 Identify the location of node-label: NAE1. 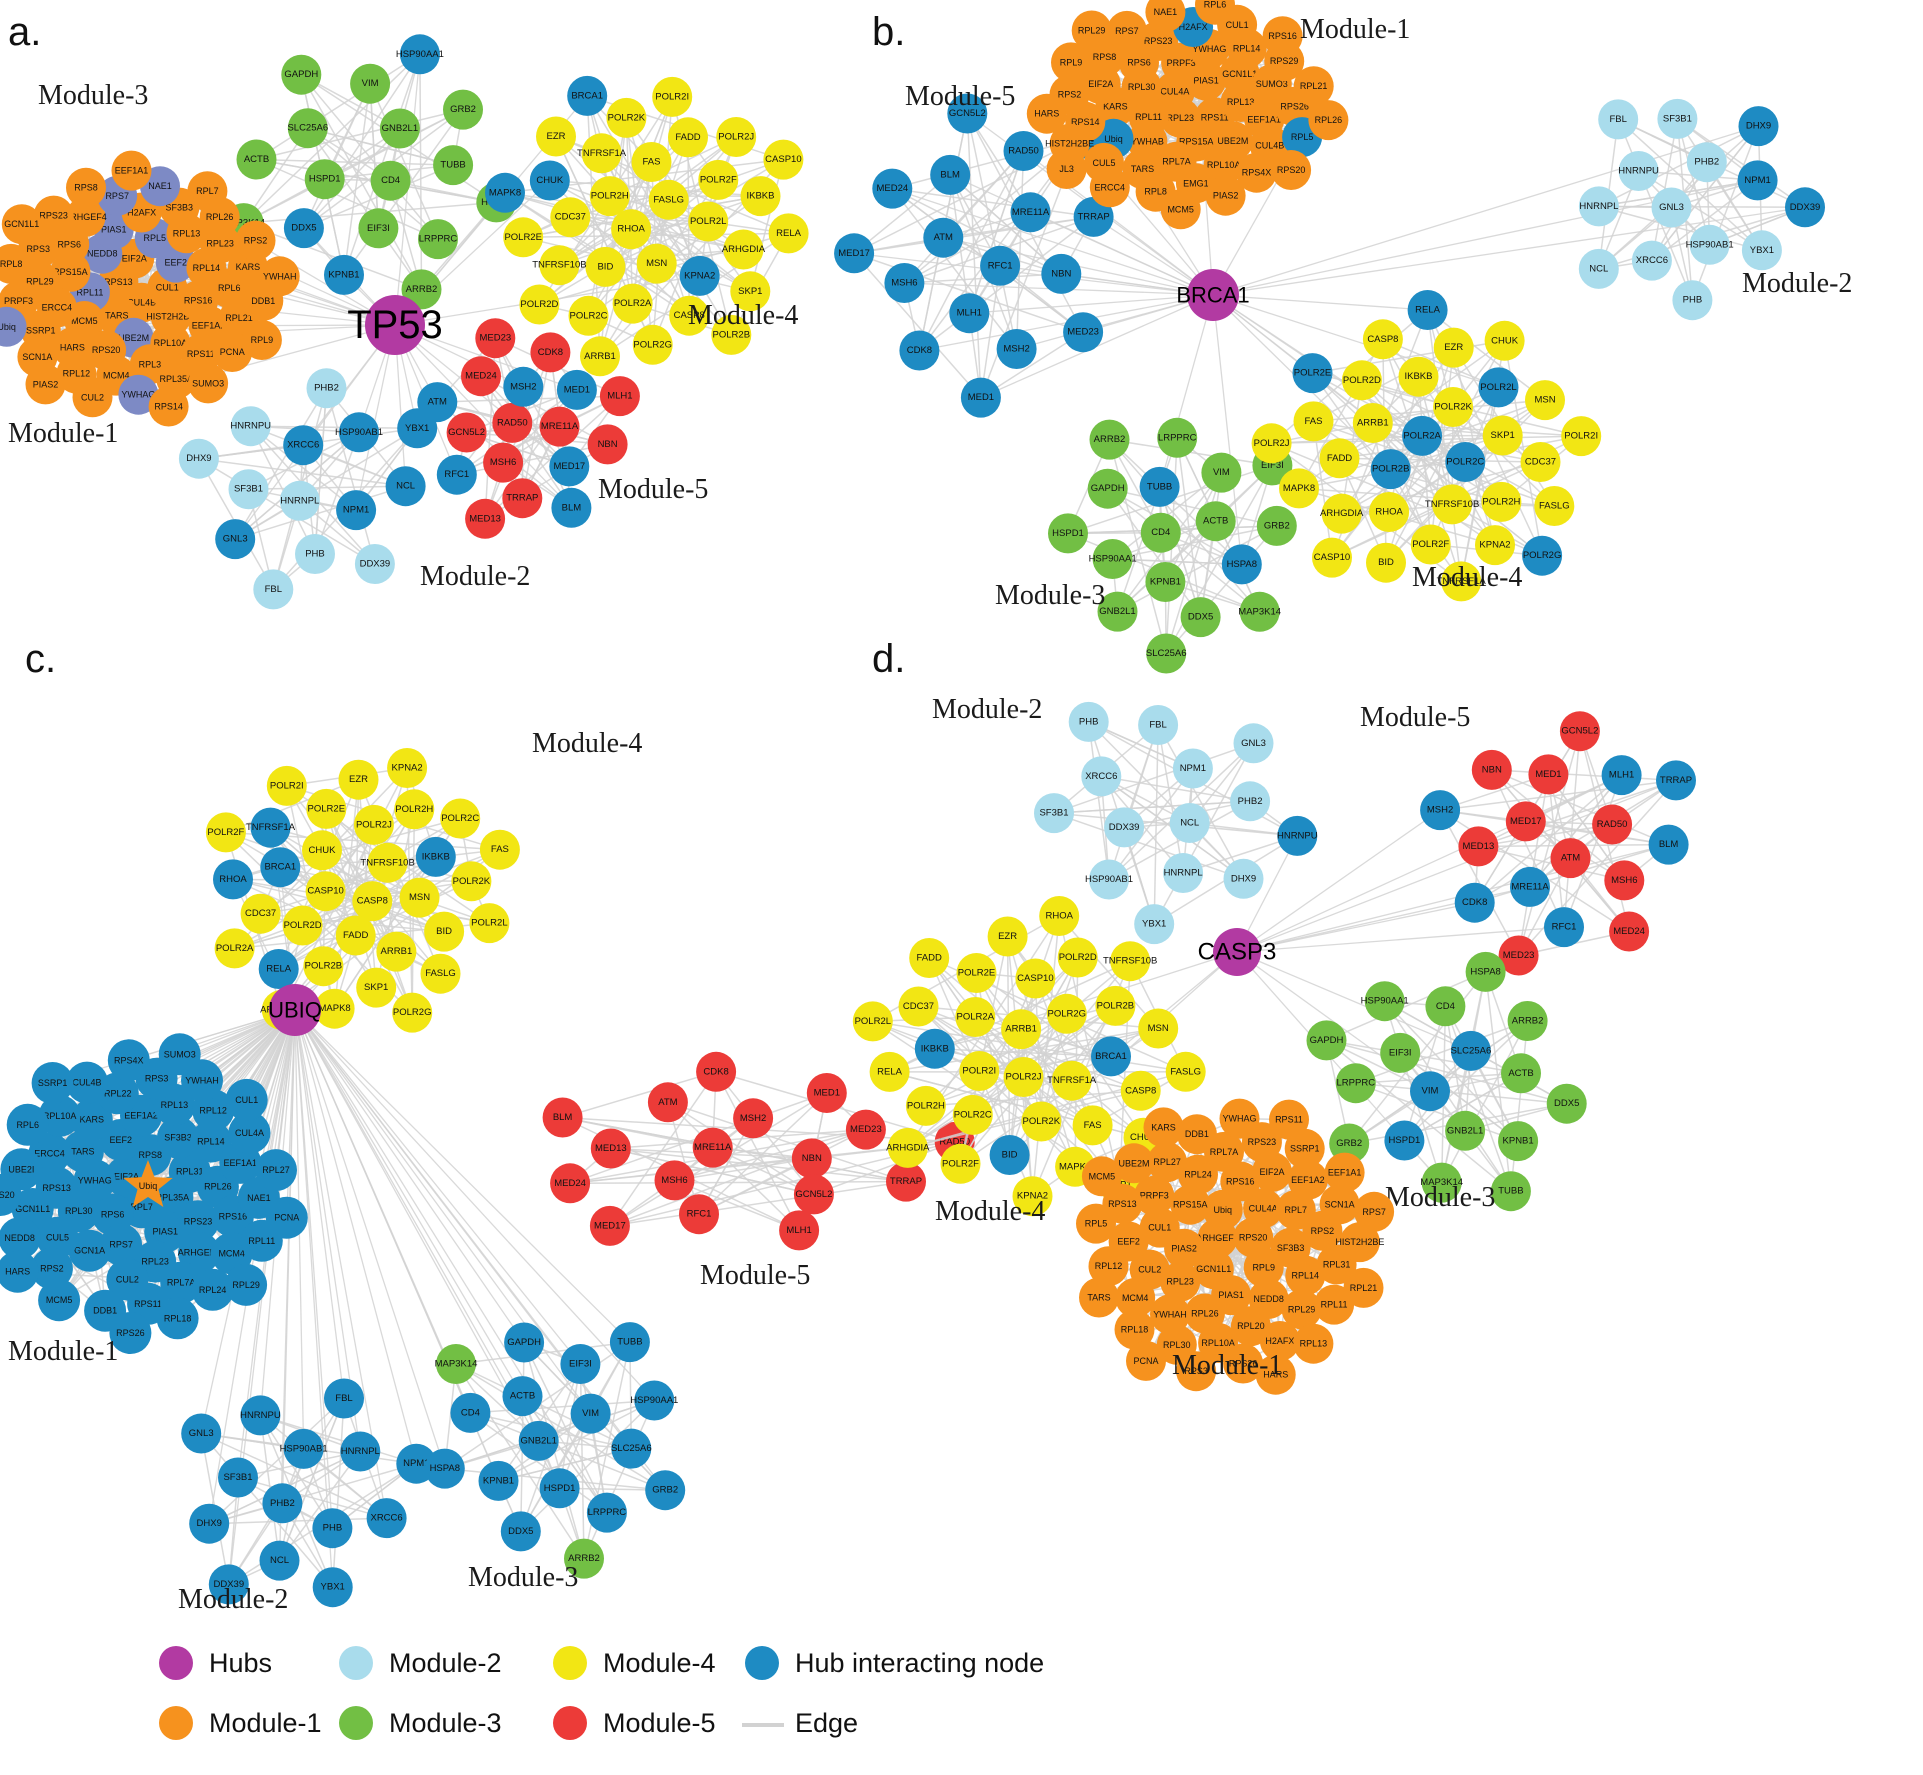
(160, 186).